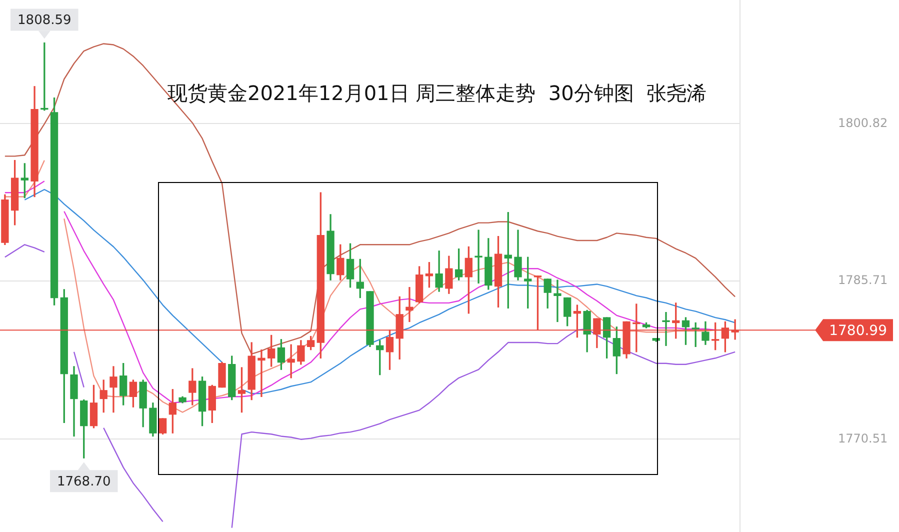  I want to click on ref-line-label: 1780.99, so click(858, 330).